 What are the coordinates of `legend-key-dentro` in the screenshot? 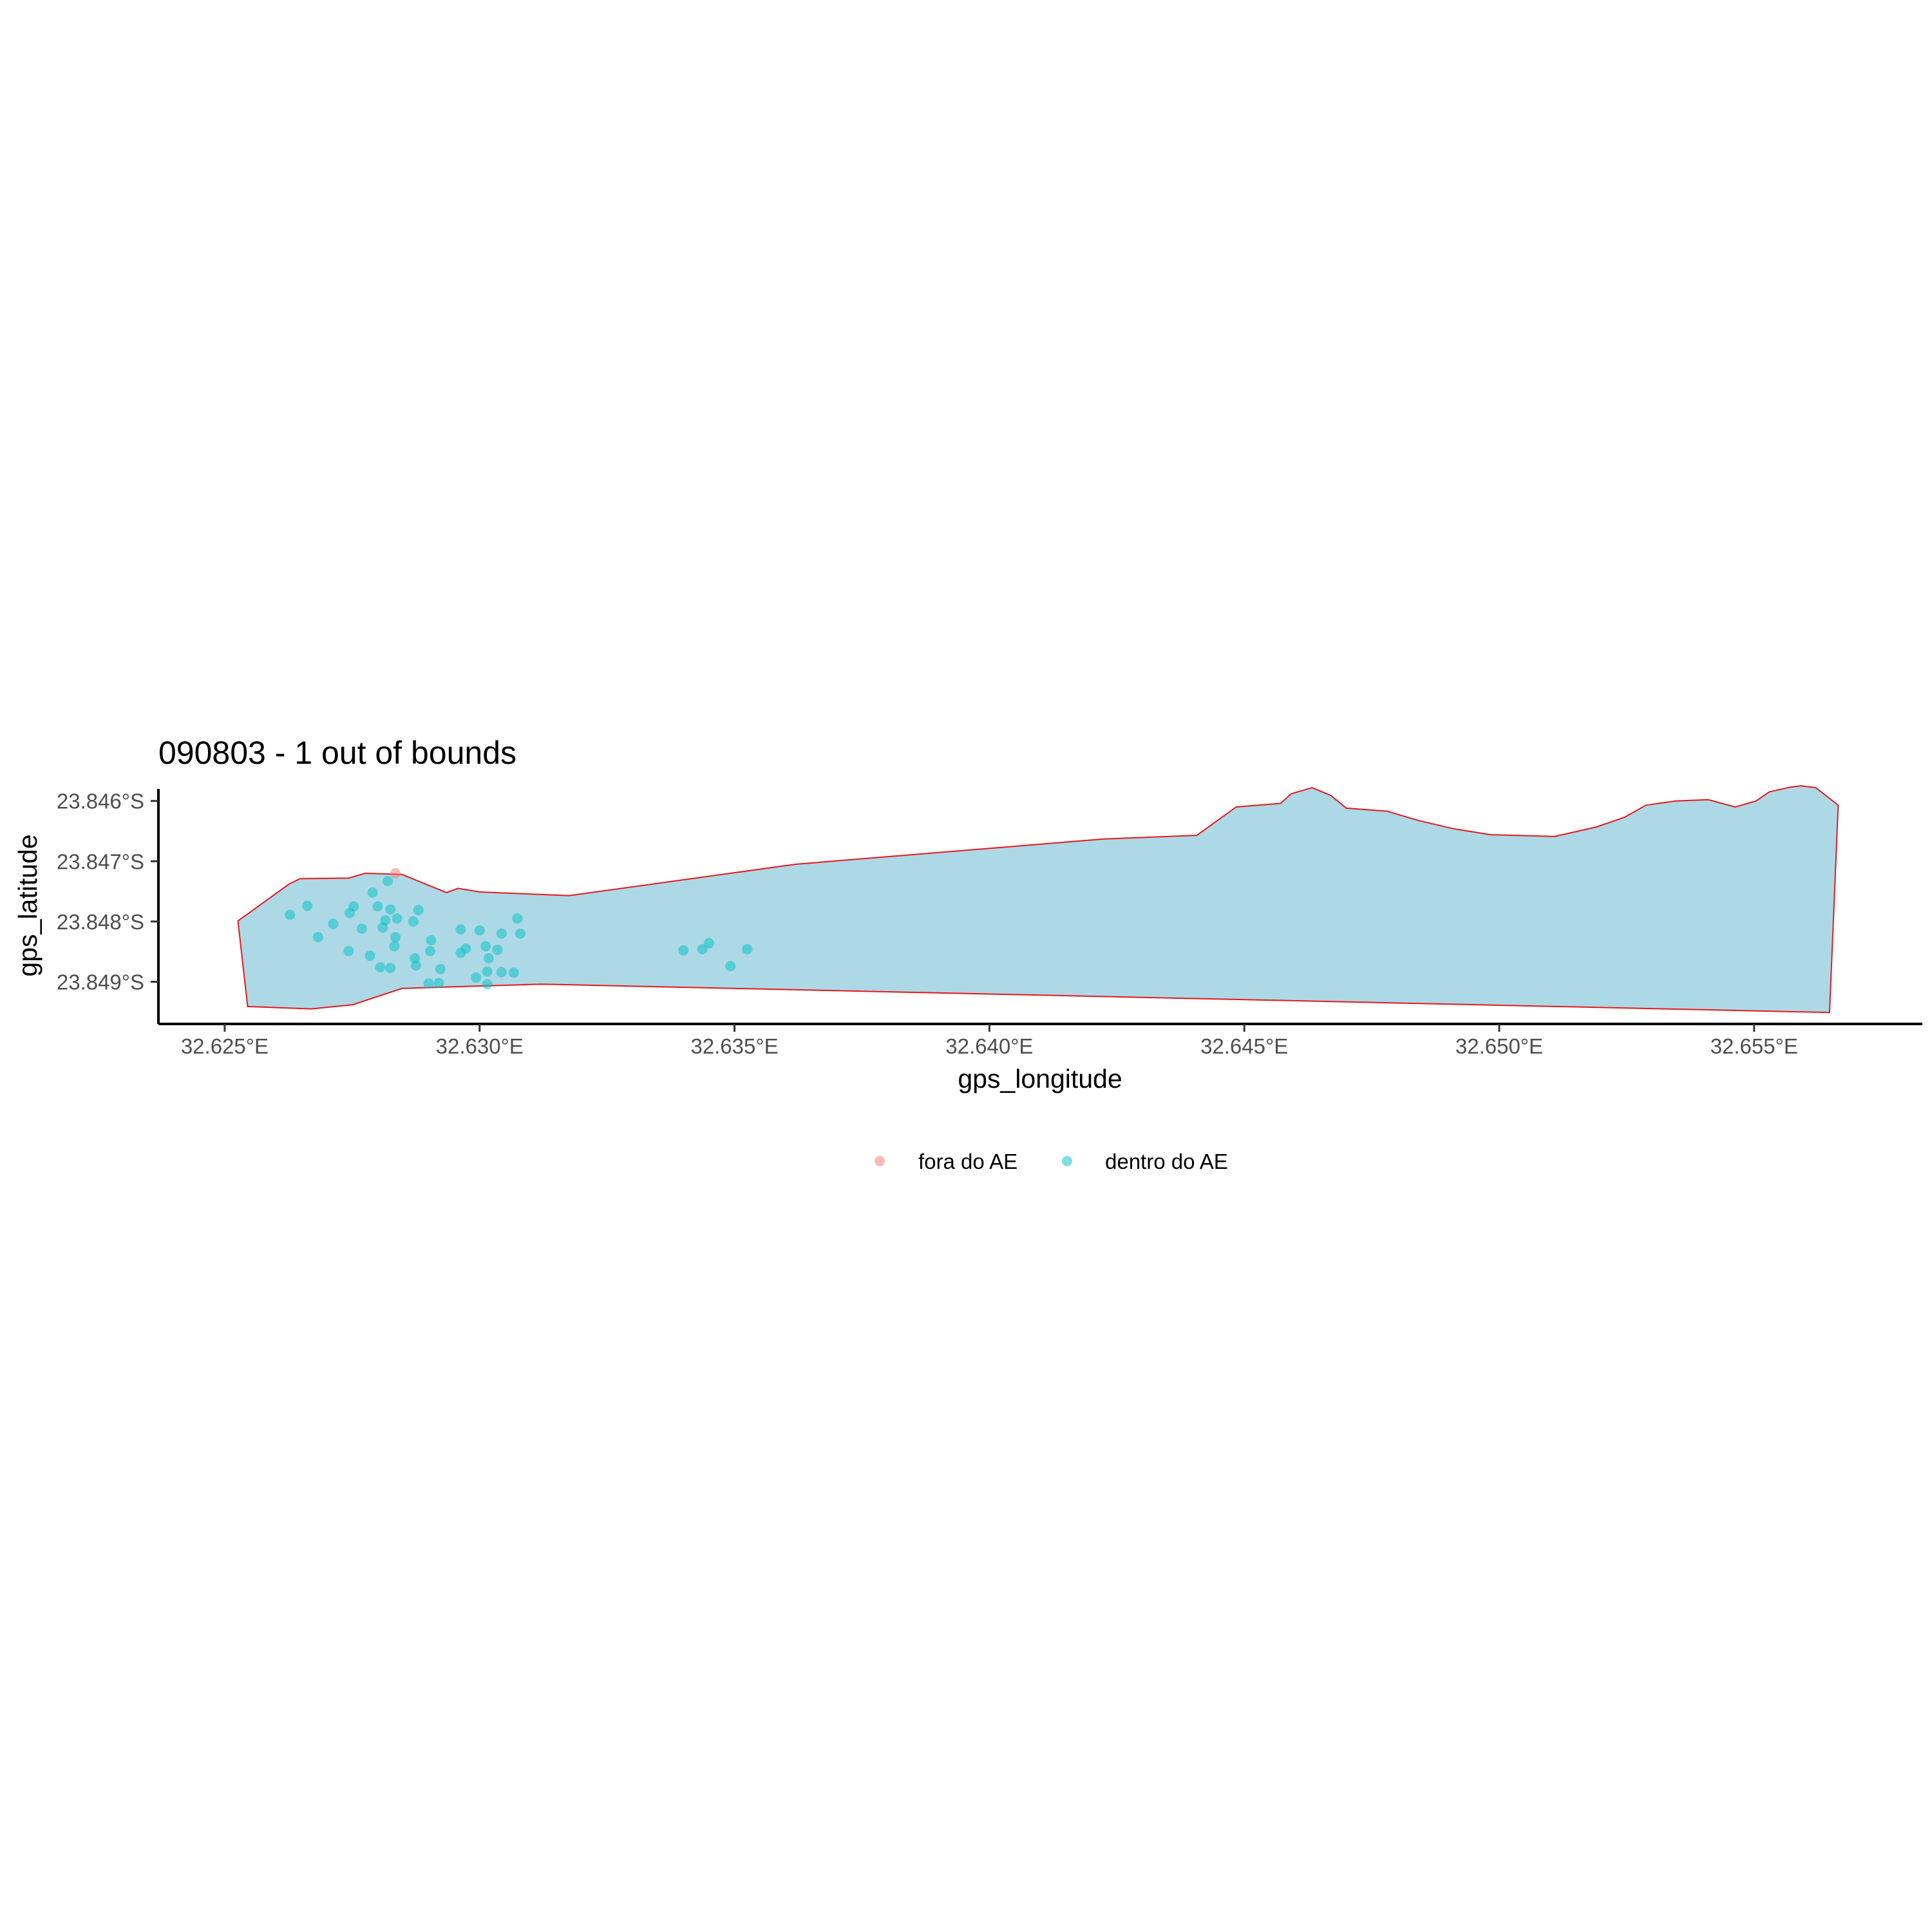 It's located at (1067, 1161).